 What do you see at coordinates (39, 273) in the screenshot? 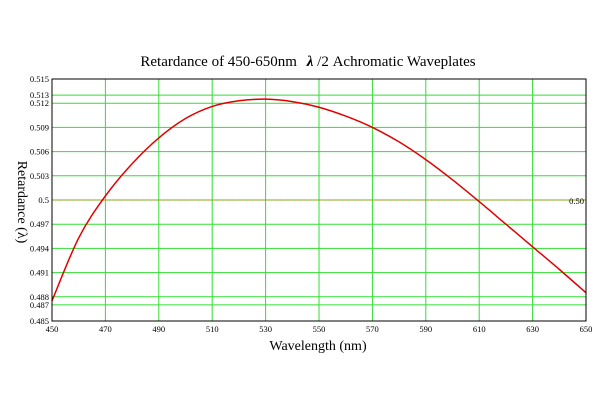
I see `y-tick-label: 0.491` at bounding box center [39, 273].